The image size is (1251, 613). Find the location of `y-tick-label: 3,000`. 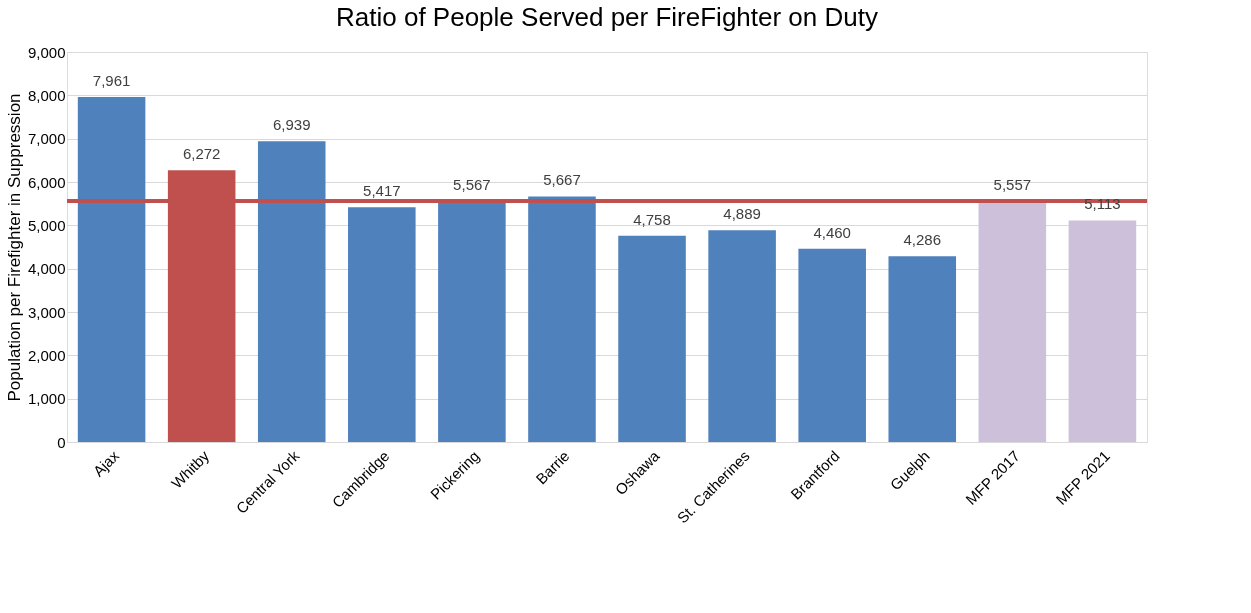

y-tick-label: 3,000 is located at coordinates (46, 312).